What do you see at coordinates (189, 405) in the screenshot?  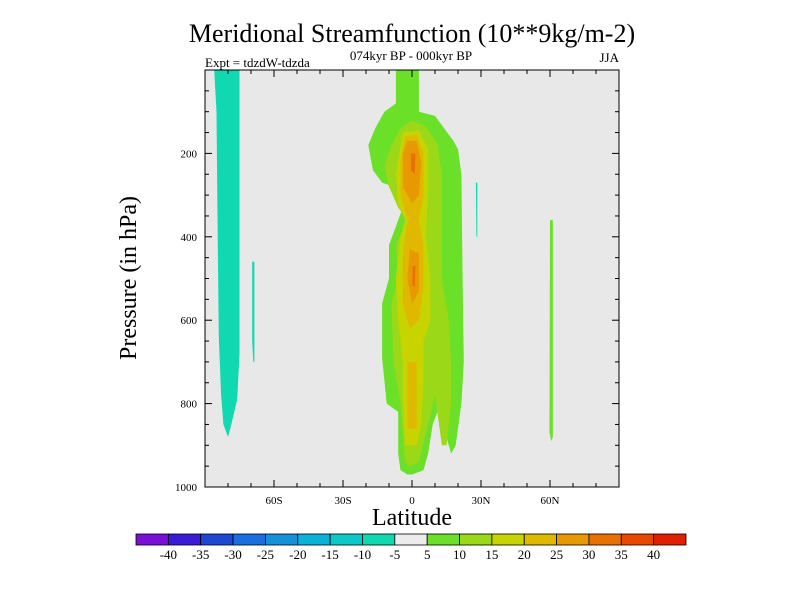 I see `y-tick-label: 800` at bounding box center [189, 405].